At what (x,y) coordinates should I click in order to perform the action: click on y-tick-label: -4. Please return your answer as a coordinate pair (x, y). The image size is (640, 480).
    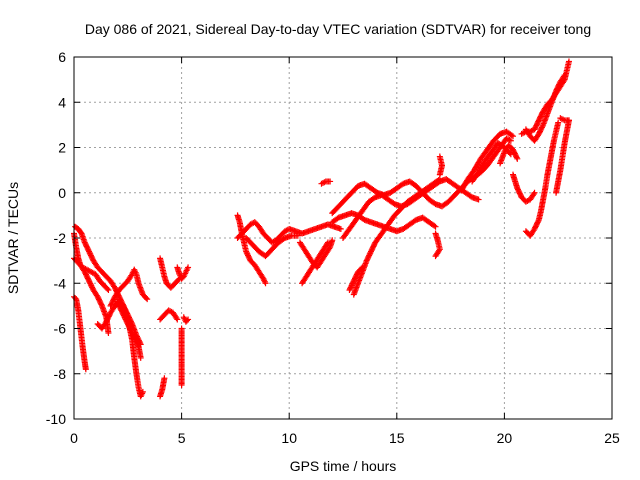
    Looking at the image, I should click on (60, 283).